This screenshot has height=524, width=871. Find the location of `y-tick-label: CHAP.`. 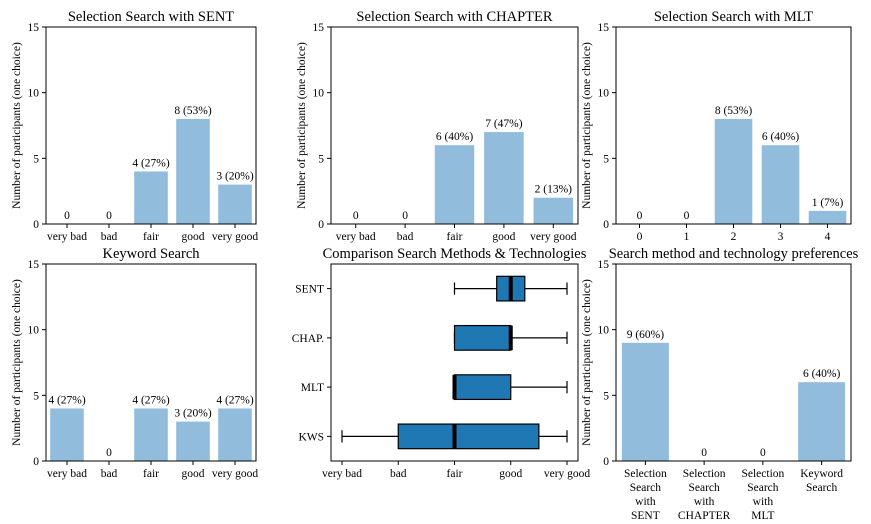

y-tick-label: CHAP. is located at coordinates (308, 339).